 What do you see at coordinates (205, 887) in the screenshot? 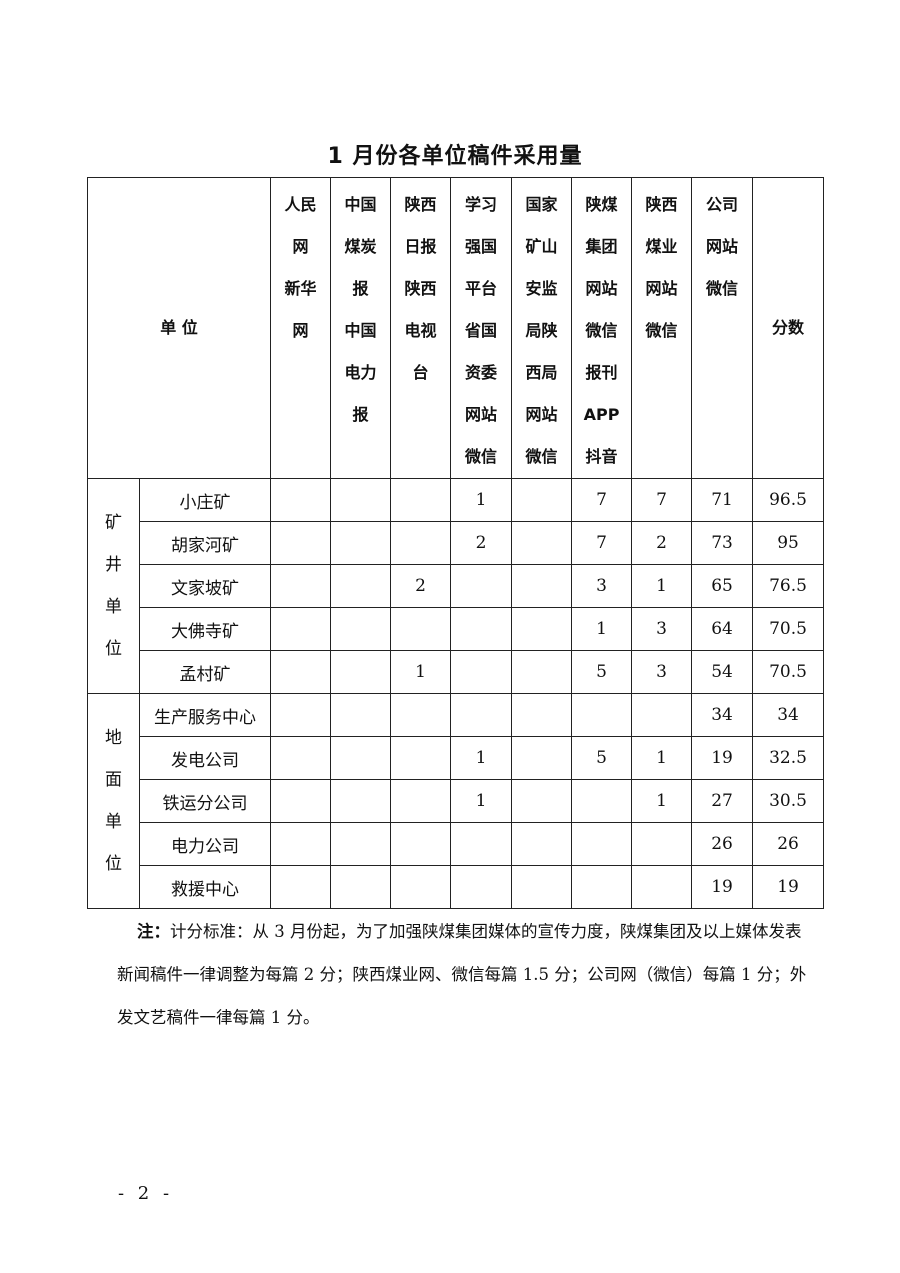
I see `unit-name: 救援中心` at bounding box center [205, 887].